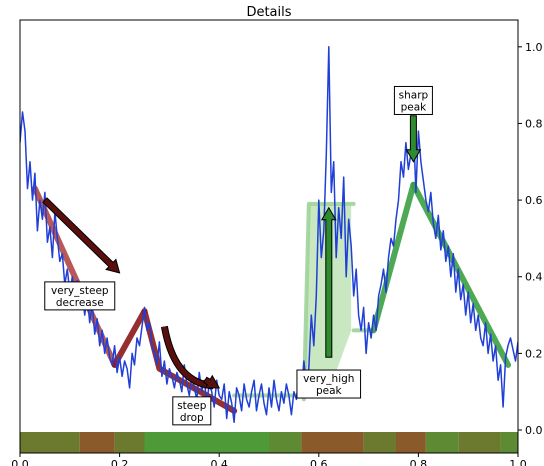 This screenshot has width=544, height=466. I want to click on annotation-label-2: peak, so click(329, 391).